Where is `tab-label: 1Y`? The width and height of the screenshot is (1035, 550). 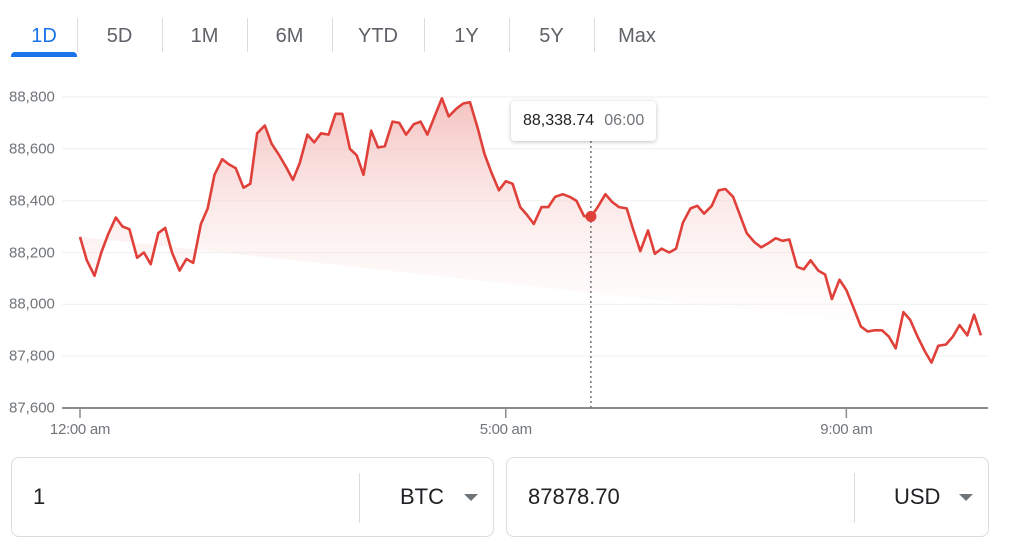
tab-label: 1Y is located at coordinates (466, 35).